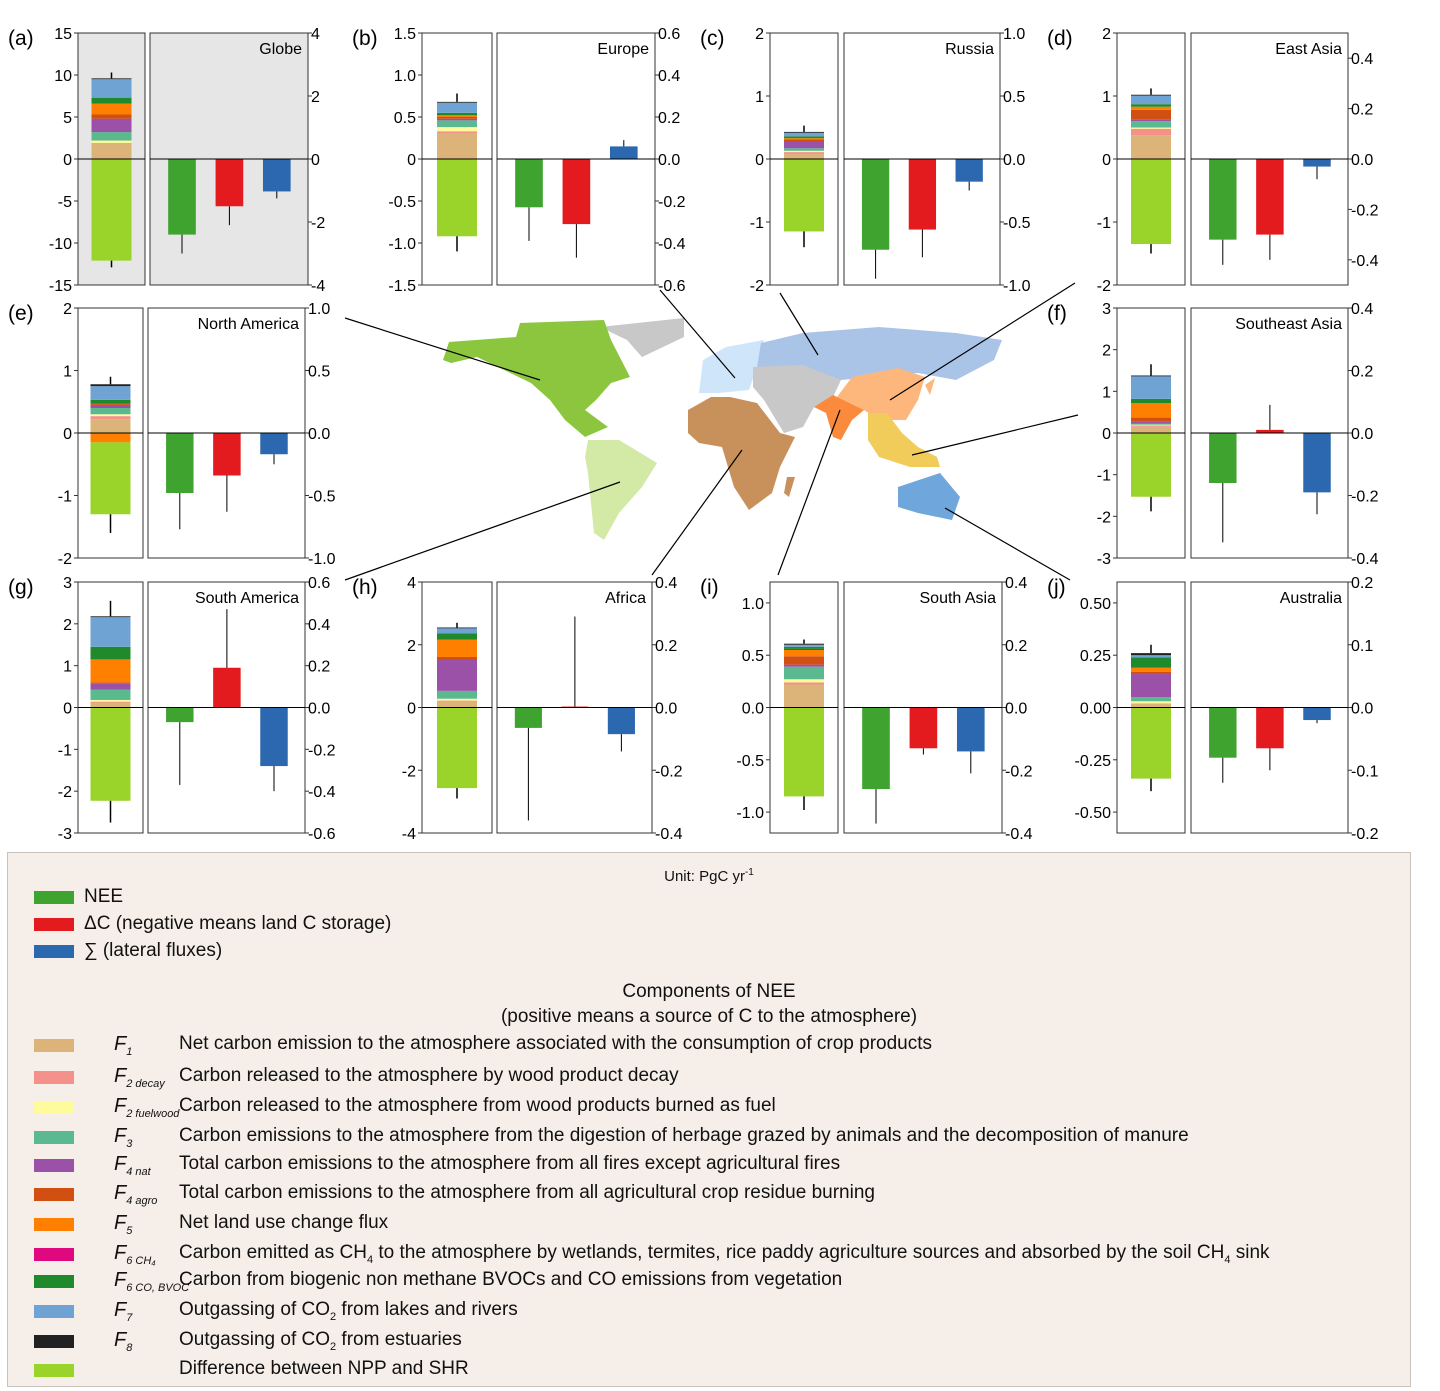 This screenshot has width=1440, height=1391. What do you see at coordinates (1308, 49) in the screenshot?
I see `region-name: East Asia` at bounding box center [1308, 49].